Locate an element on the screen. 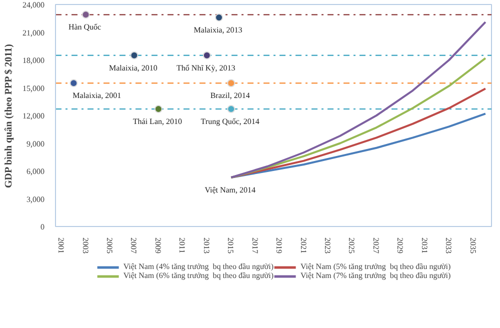 The height and width of the screenshot is (328, 500). annotation: Thổ Nhĩ Kỳ, 2013 is located at coordinates (206, 67).